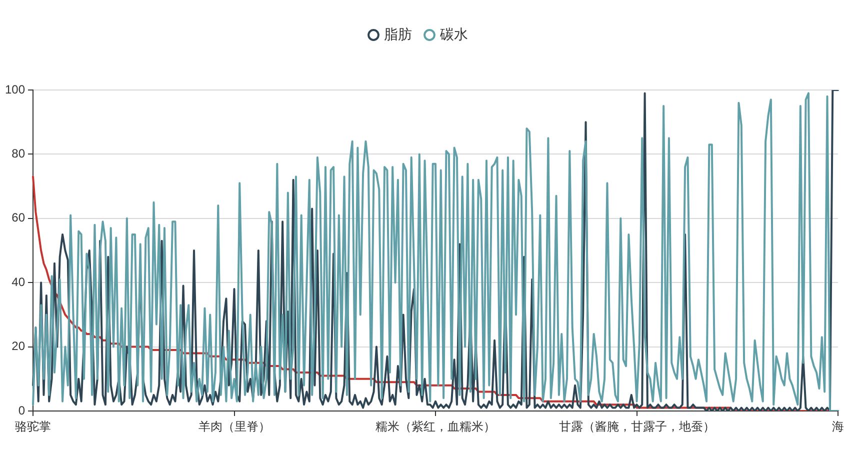 The width and height of the screenshot is (849, 476). What do you see at coordinates (19, 153) in the screenshot?
I see `y-tick-label: 80` at bounding box center [19, 153].